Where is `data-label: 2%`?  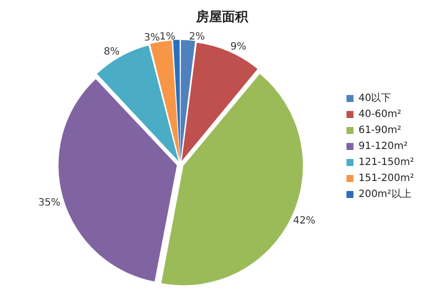
data-label: 2% is located at coordinates (197, 36).